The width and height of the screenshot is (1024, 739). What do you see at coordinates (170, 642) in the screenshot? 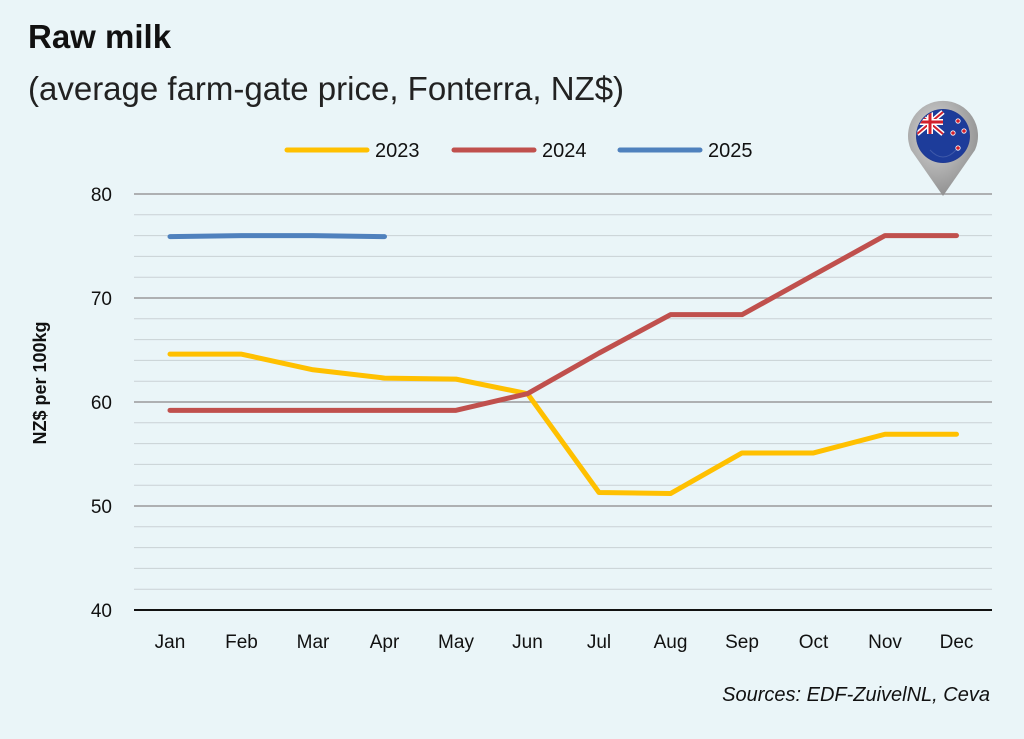
I see `x-tick-label: Jan` at bounding box center [170, 642].